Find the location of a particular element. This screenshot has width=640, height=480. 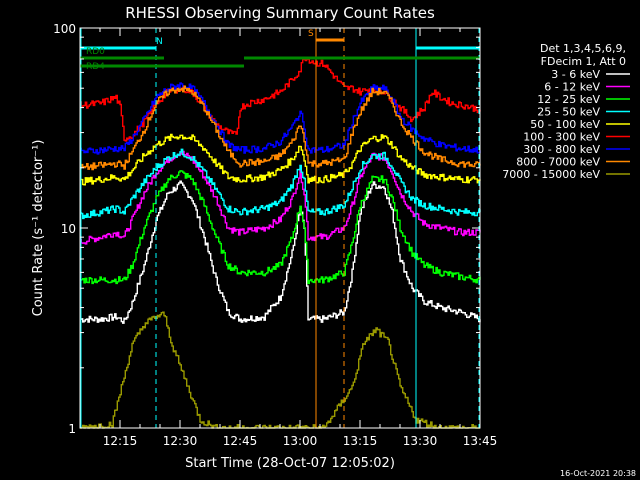

y-tick-label-10: 10 is located at coordinates (68, 229).